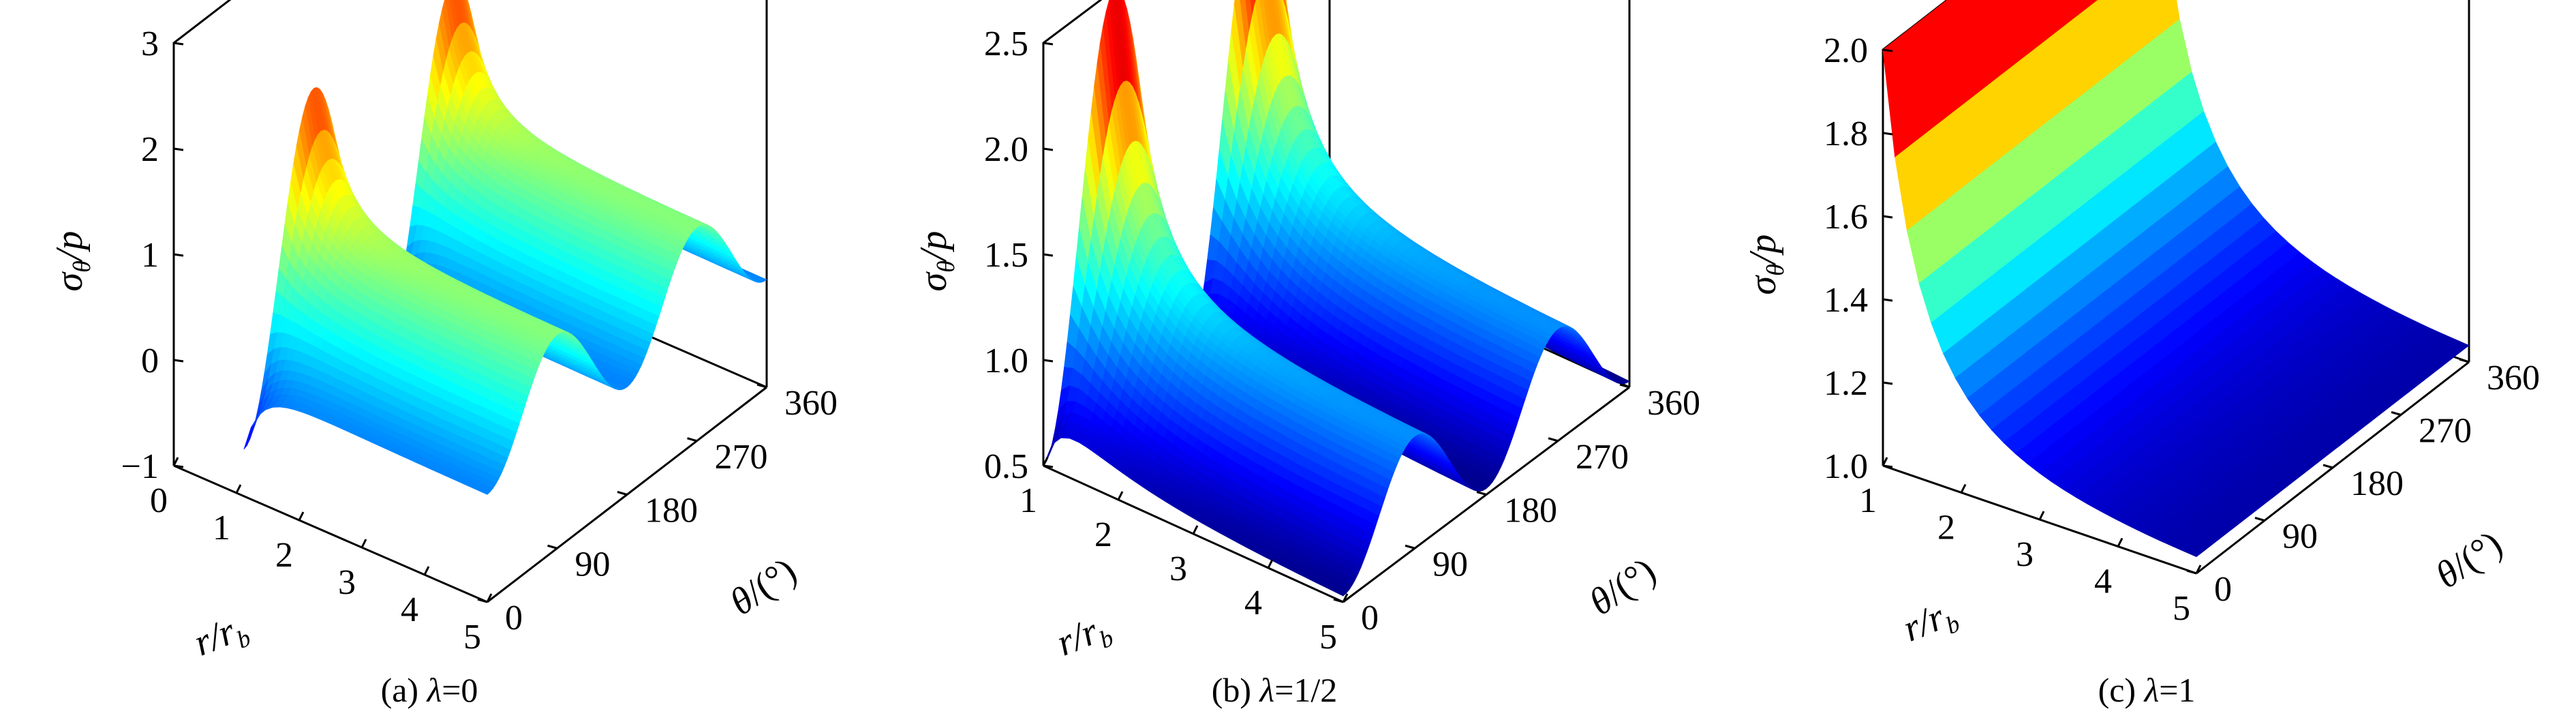 The image size is (2576, 722). What do you see at coordinates (150, 255) in the screenshot?
I see `z-tick-label: 1` at bounding box center [150, 255].